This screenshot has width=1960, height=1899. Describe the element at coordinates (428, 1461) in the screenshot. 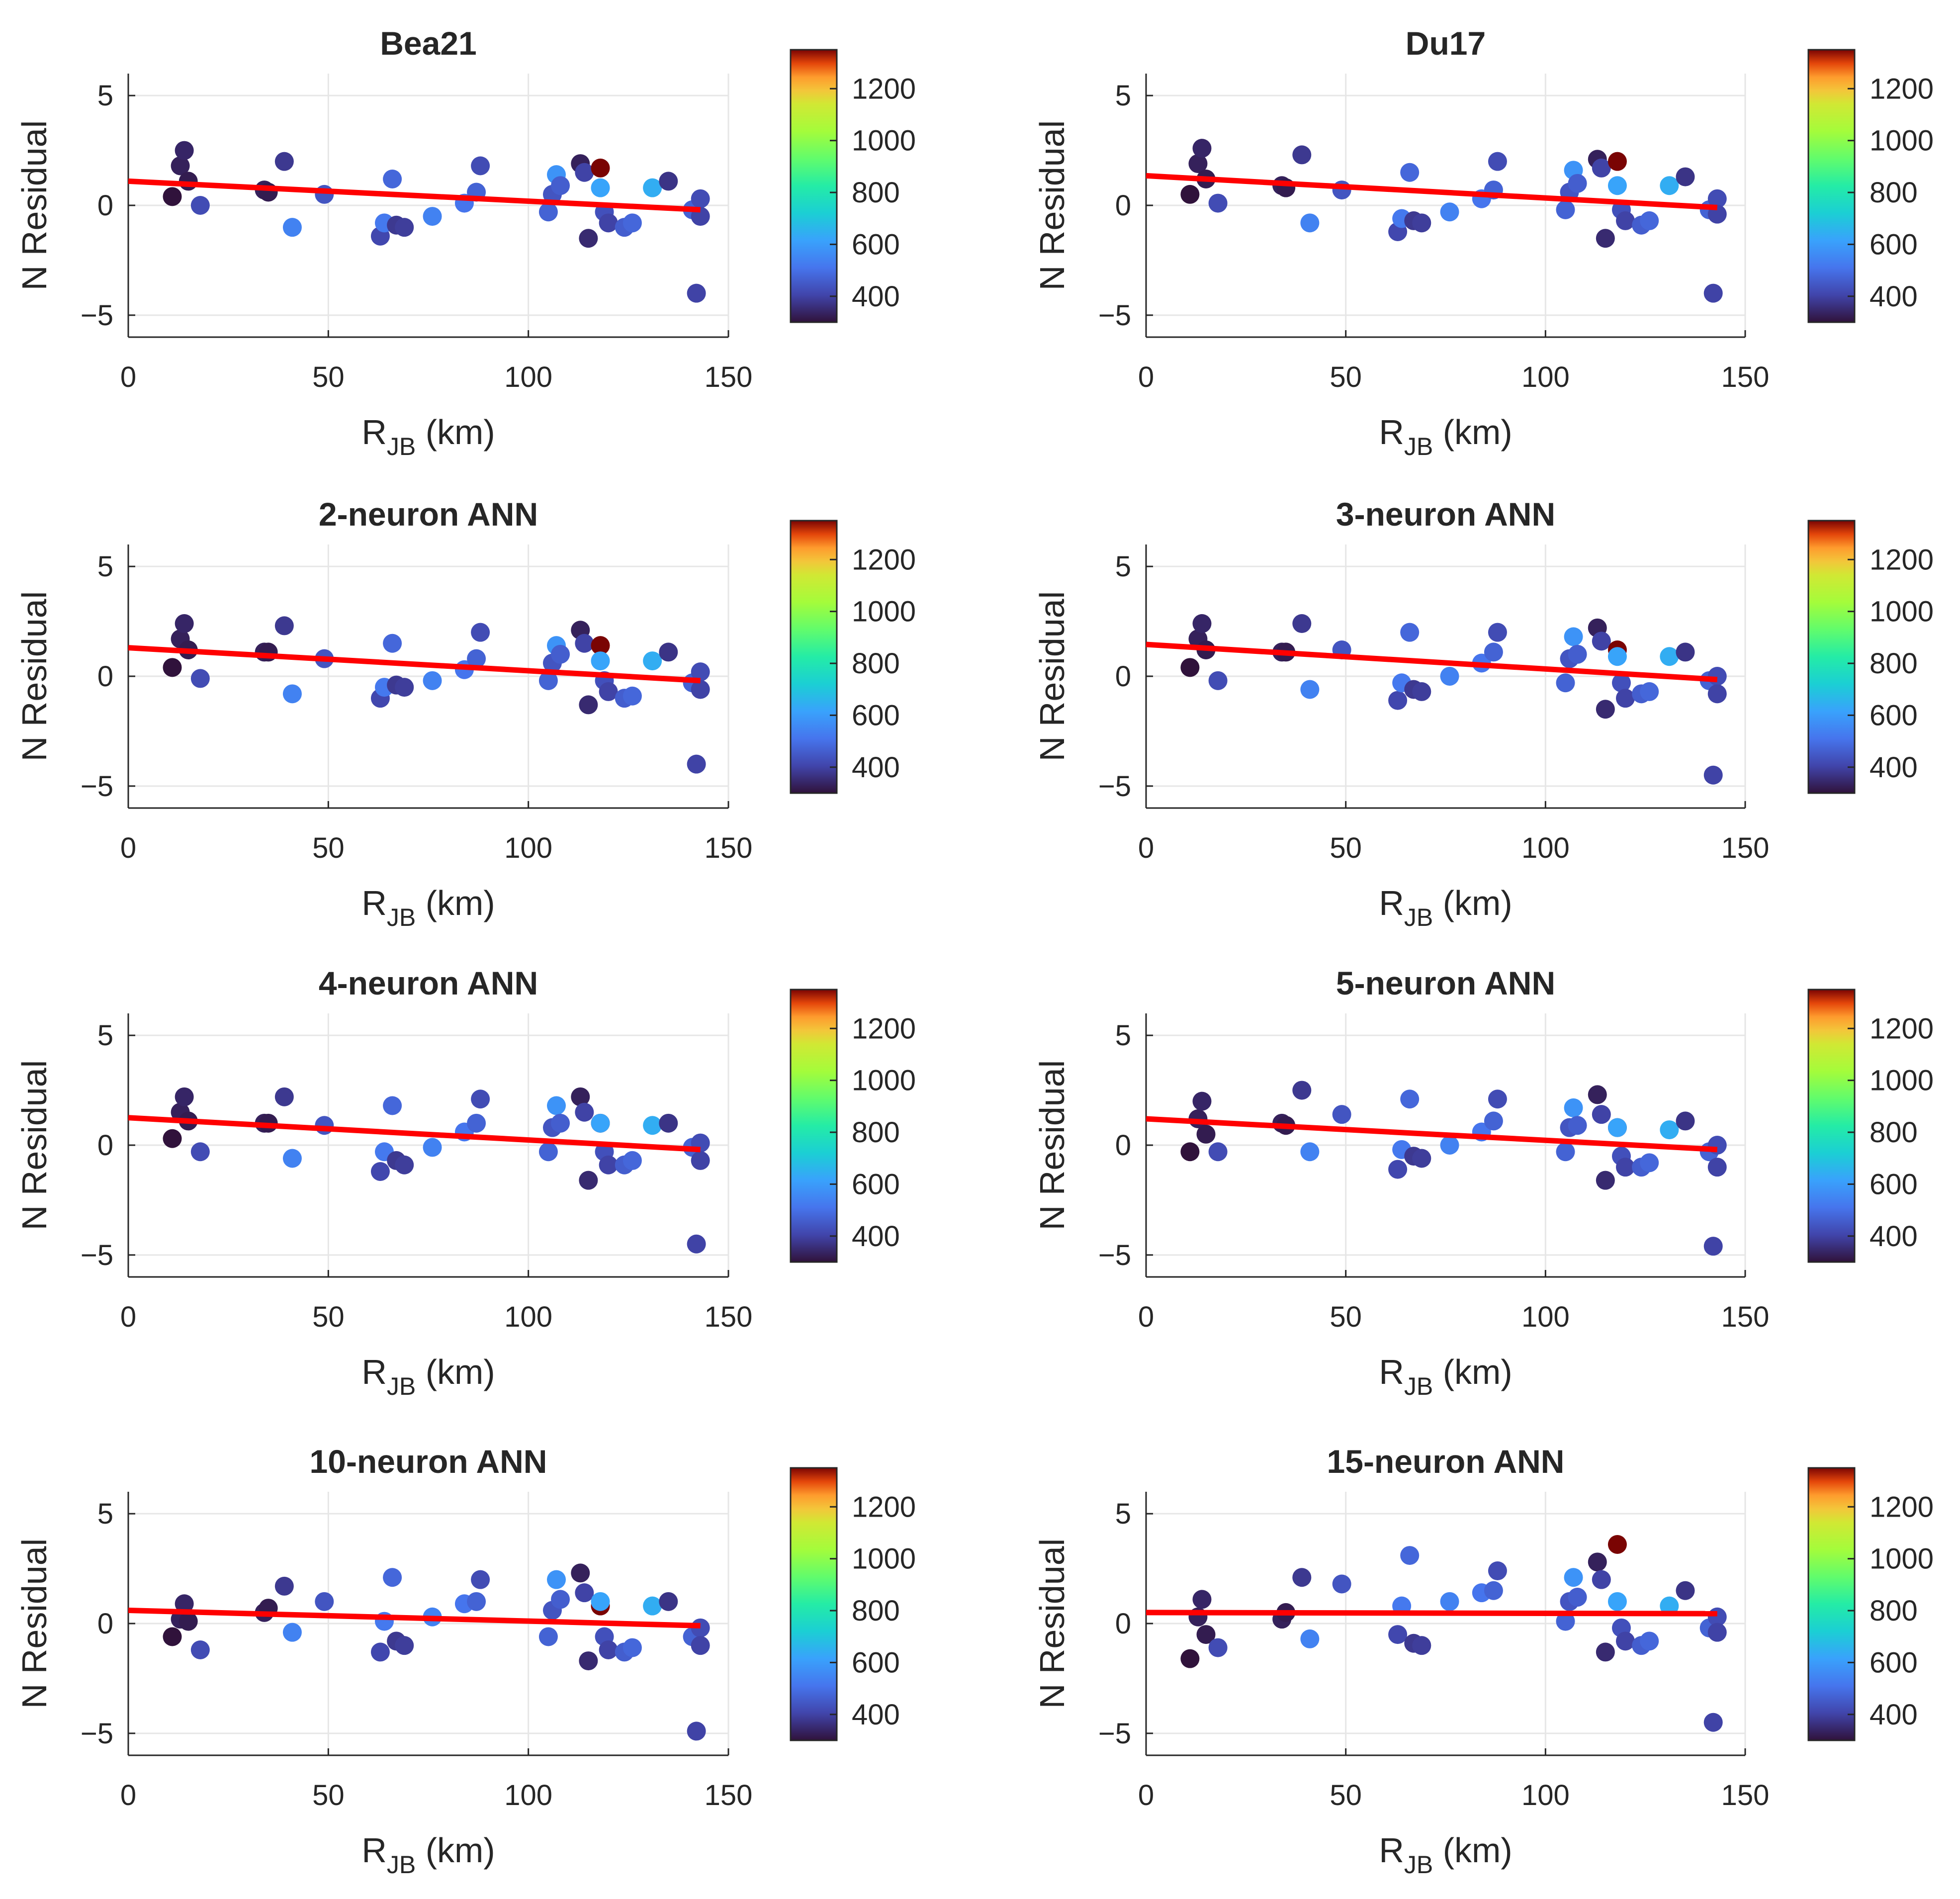

I see `panel-title: 10-neuron ANN` at that location.